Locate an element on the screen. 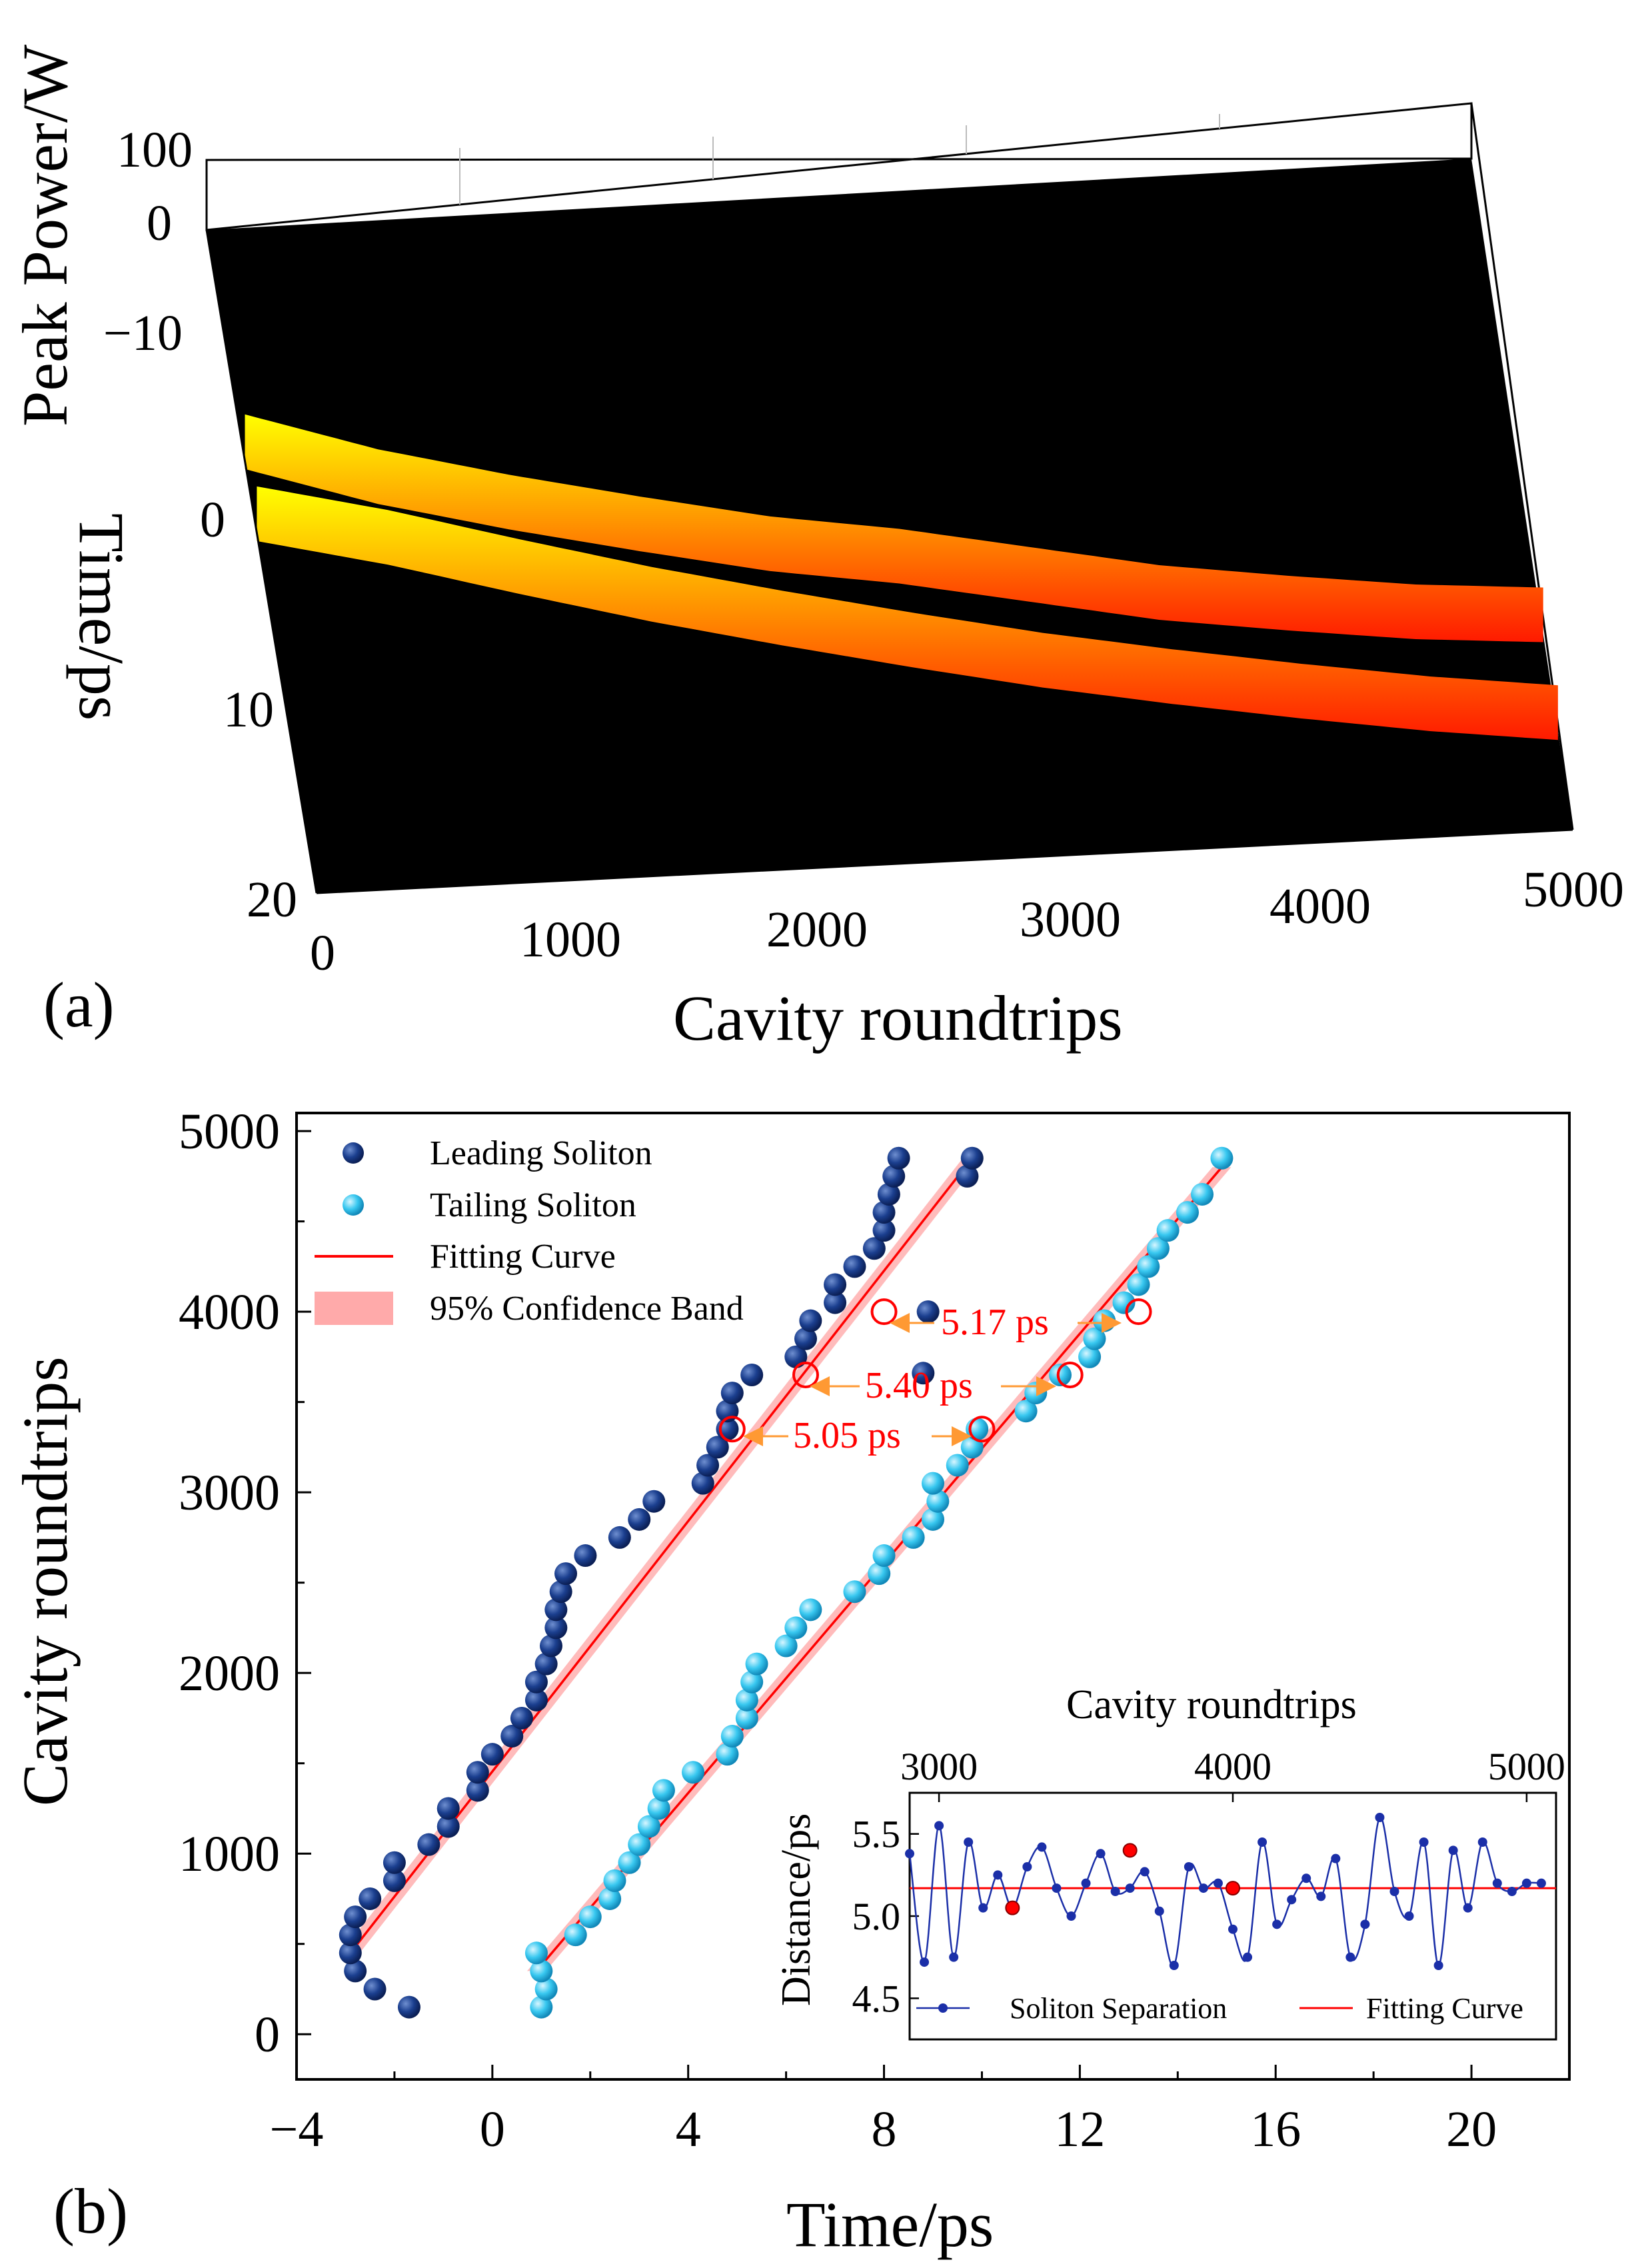 The image size is (1652, 2266). separation-label-5-05: 5.05 ps is located at coordinates (847, 1435).